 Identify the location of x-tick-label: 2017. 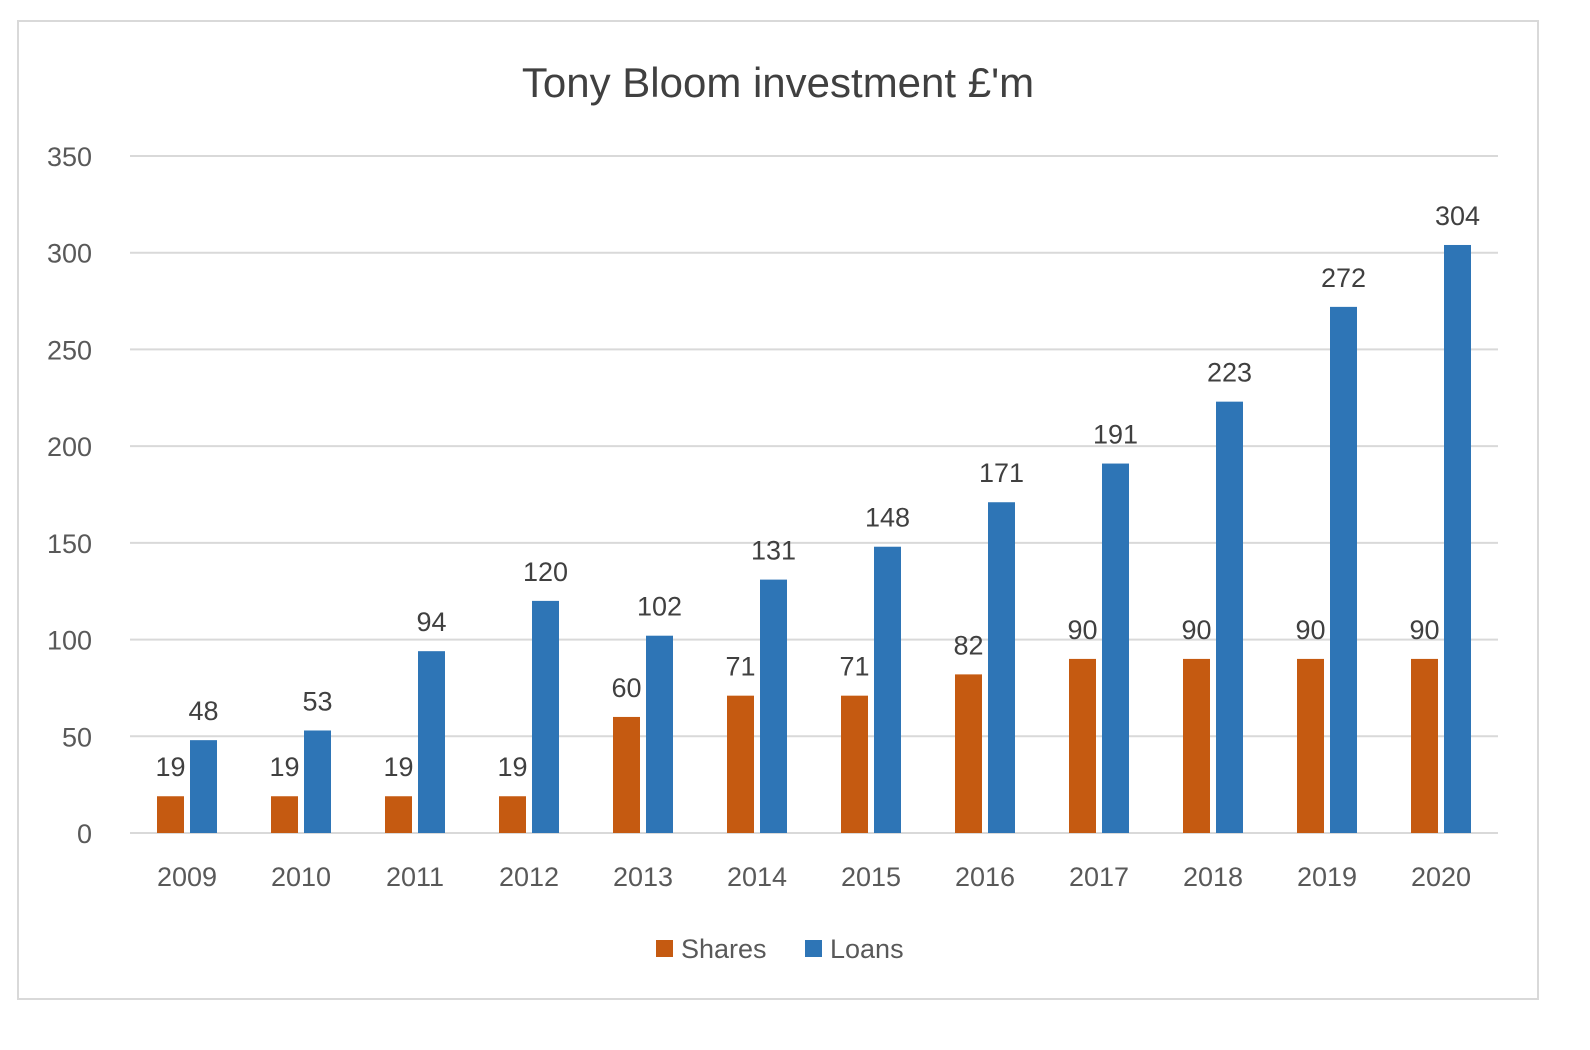
(1099, 877).